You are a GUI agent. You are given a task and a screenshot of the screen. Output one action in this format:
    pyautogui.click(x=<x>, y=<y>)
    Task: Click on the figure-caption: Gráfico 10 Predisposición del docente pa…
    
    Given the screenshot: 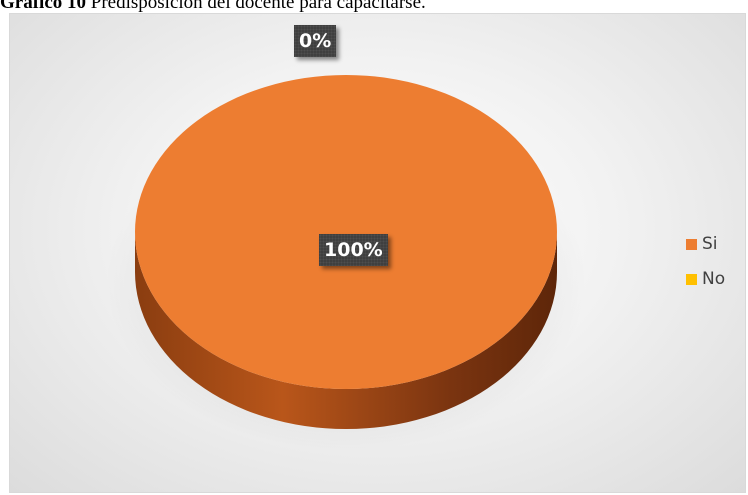 What is the action you would take?
    pyautogui.click(x=374, y=6)
    